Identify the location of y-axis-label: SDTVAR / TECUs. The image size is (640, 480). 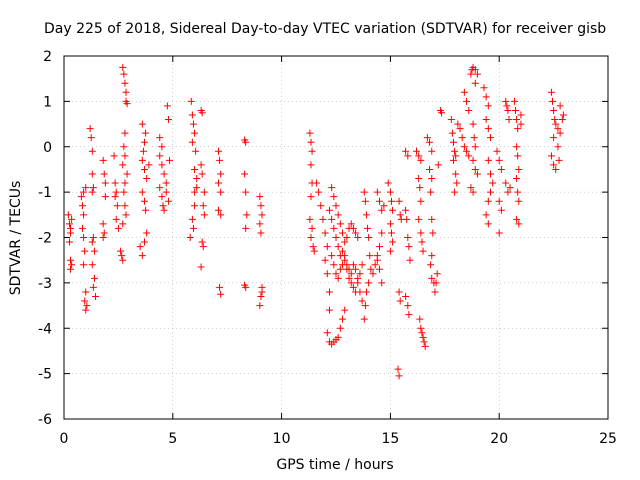
(16, 238).